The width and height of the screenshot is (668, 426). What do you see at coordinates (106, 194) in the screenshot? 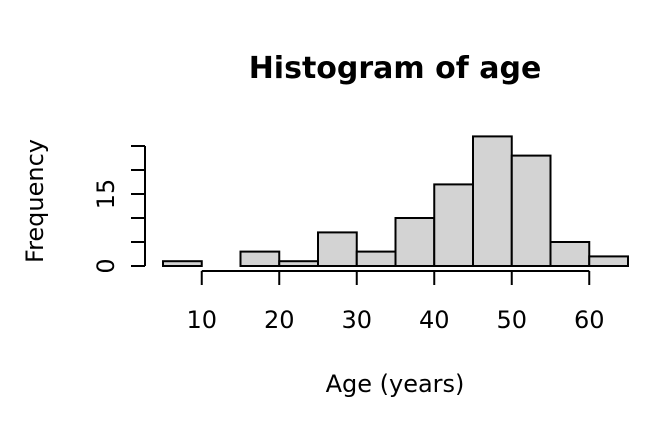
I see `y-tick-label-3: 15` at bounding box center [106, 194].